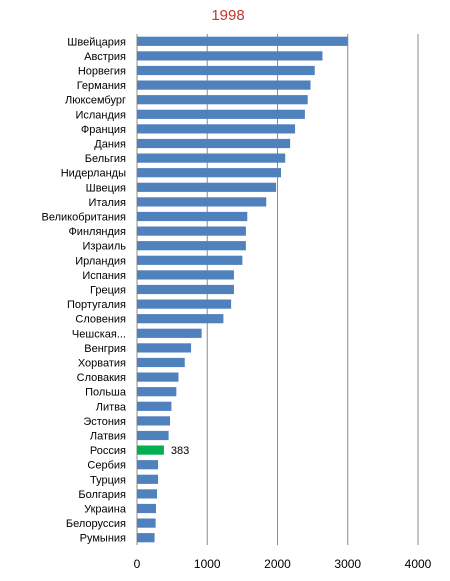 The image size is (450, 581). What do you see at coordinates (227, 15) in the screenshot?
I see `chart-title: 1998` at bounding box center [227, 15].